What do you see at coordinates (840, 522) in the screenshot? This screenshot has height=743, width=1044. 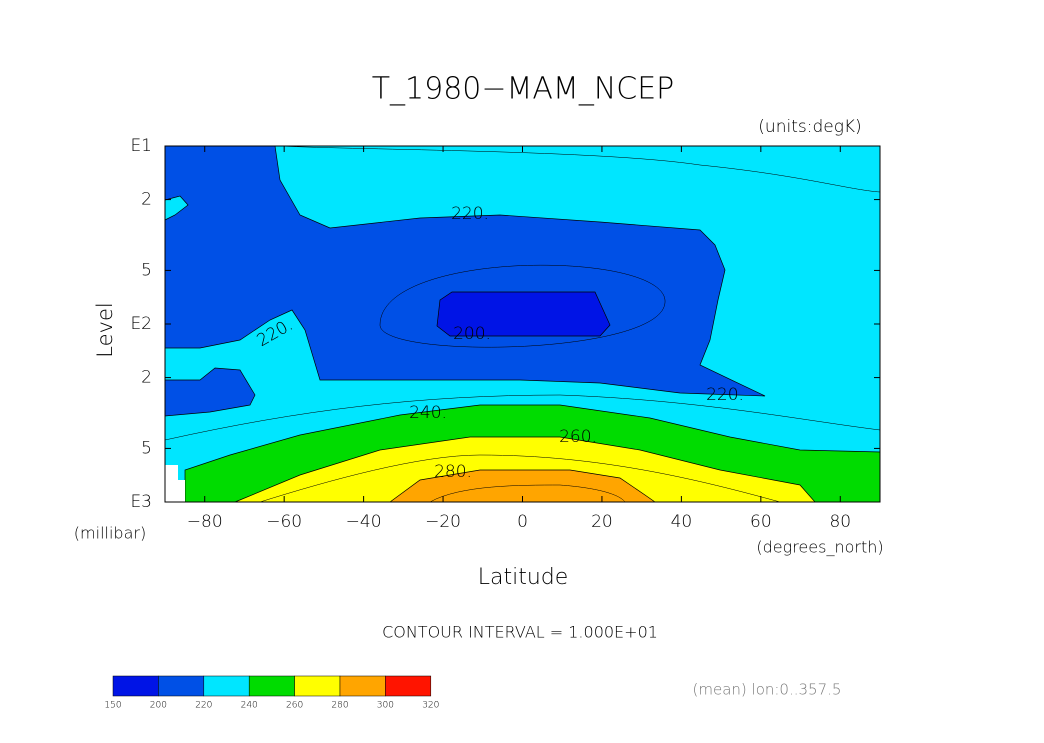 I see `x-tick-label: 80` at bounding box center [840, 522].